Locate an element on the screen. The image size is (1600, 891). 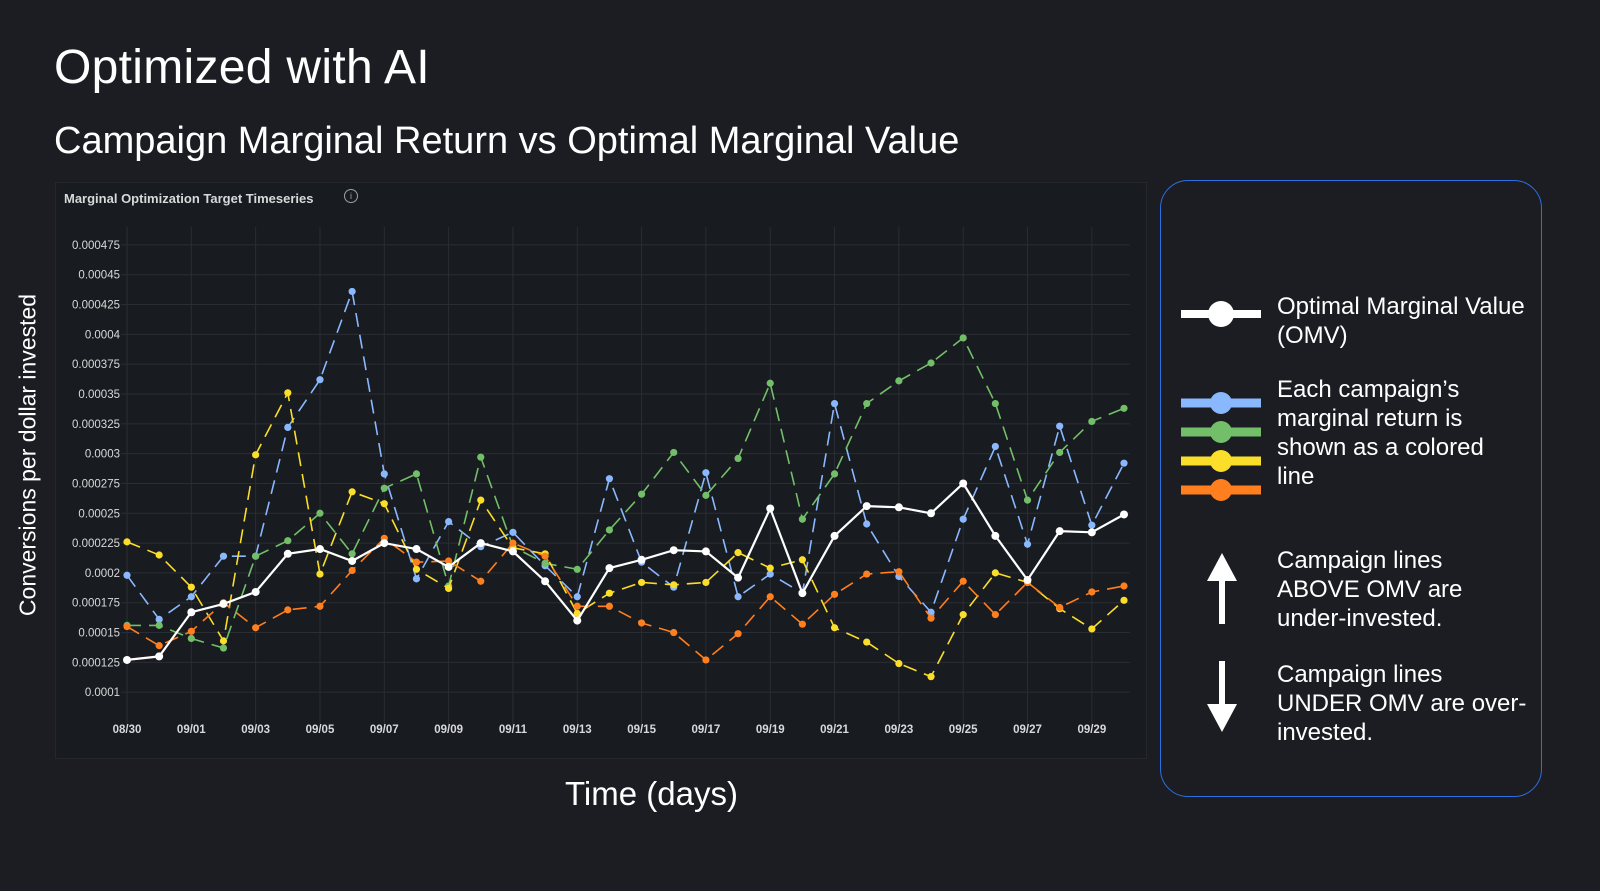
y-tick-label: 0.00035 is located at coordinates (99, 395).